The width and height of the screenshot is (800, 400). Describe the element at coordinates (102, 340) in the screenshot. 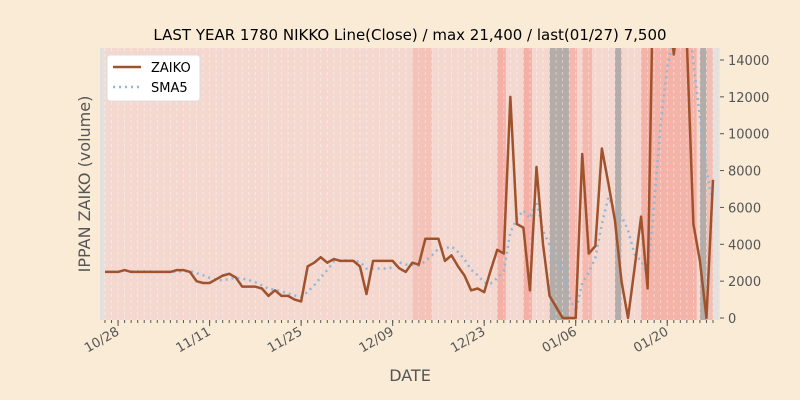

I see `x-tick-label: 10/28` at that location.